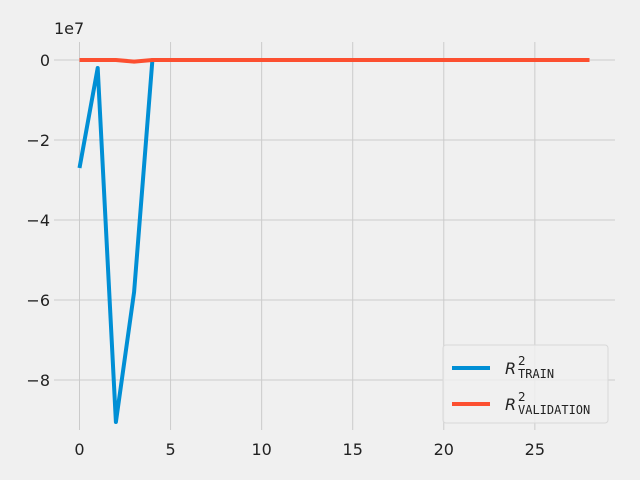 This screenshot has width=640, height=480. What do you see at coordinates (510, 368) in the screenshot?
I see `legend-label-0: R` at bounding box center [510, 368].